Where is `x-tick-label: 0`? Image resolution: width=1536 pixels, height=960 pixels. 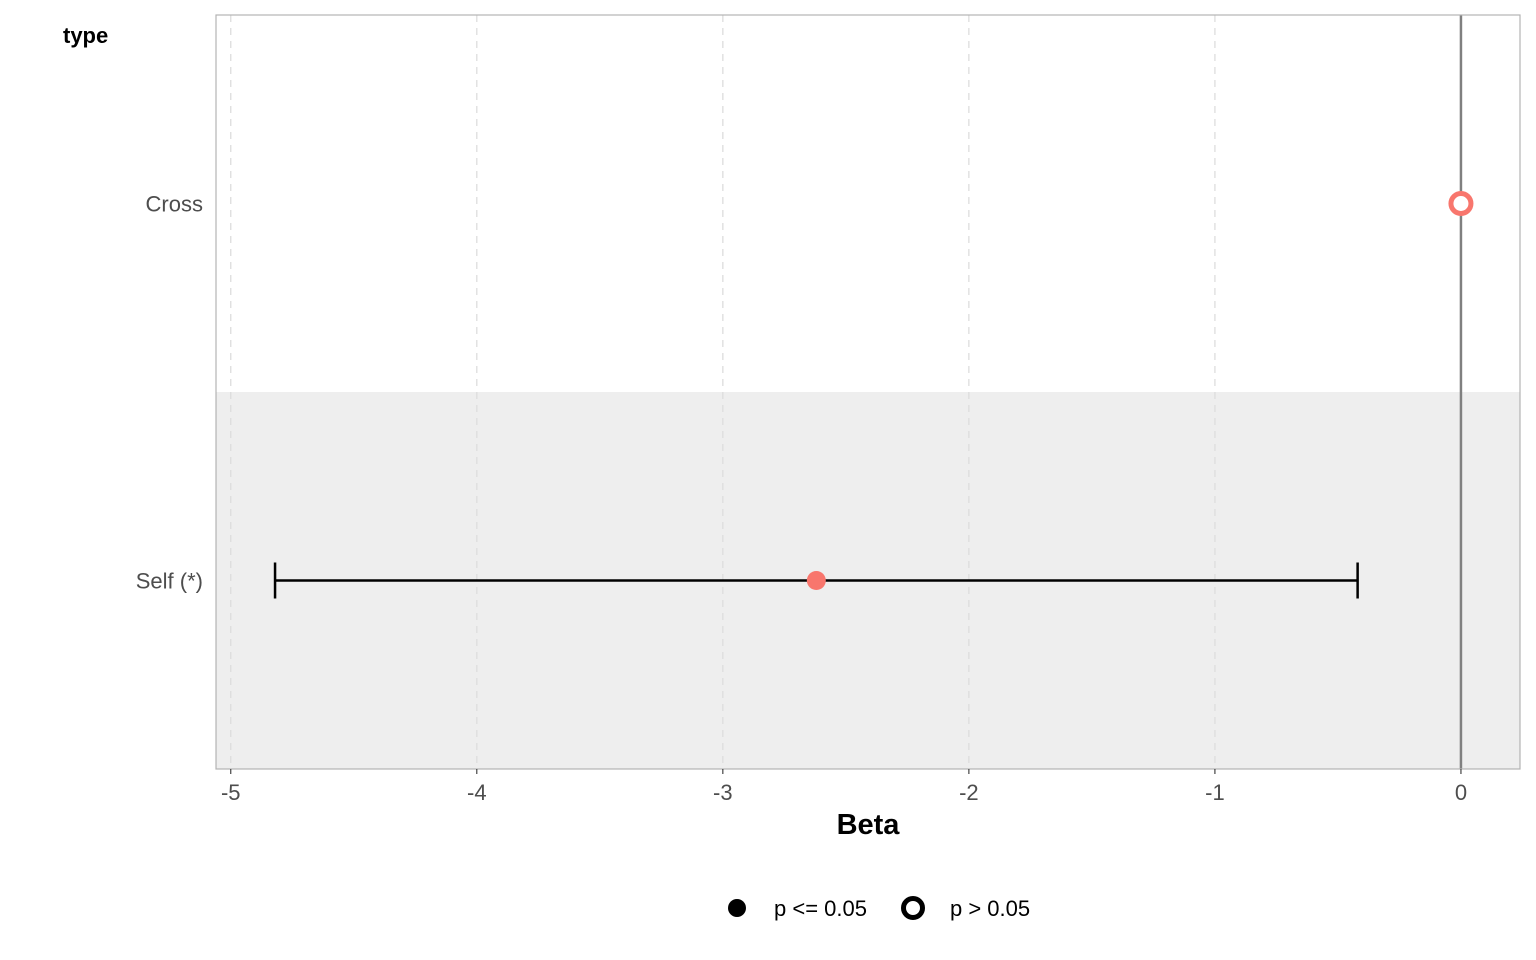
x-tick-label: 0 is located at coordinates (1461, 792).